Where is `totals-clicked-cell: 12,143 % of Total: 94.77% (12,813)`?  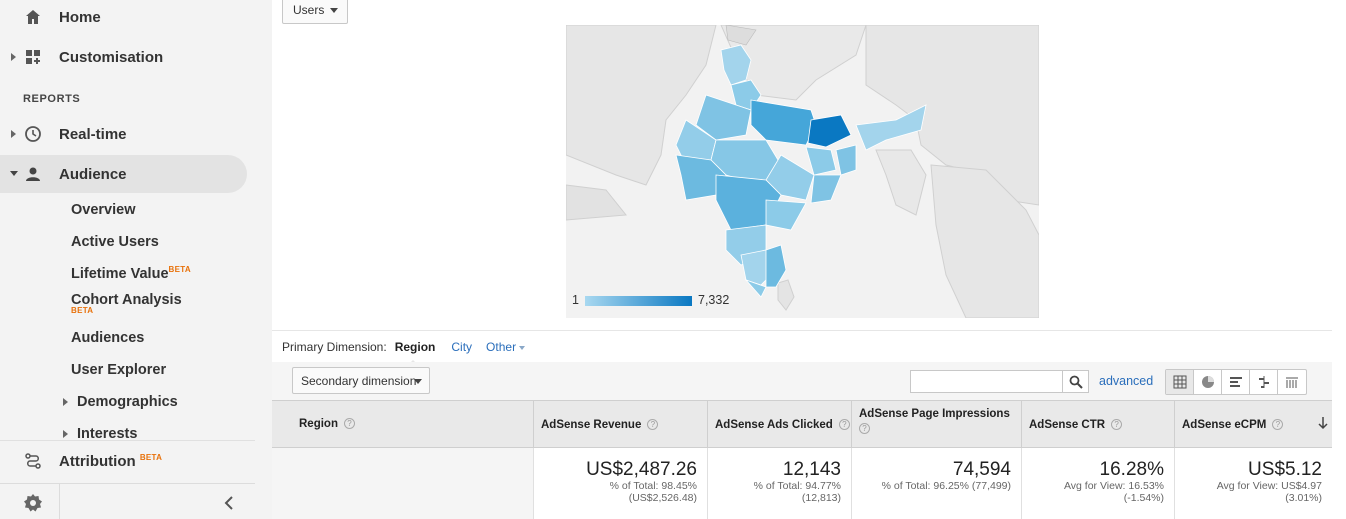 totals-clicked-cell: 12,143 % of Total: 94.77% (12,813) is located at coordinates (780, 483).